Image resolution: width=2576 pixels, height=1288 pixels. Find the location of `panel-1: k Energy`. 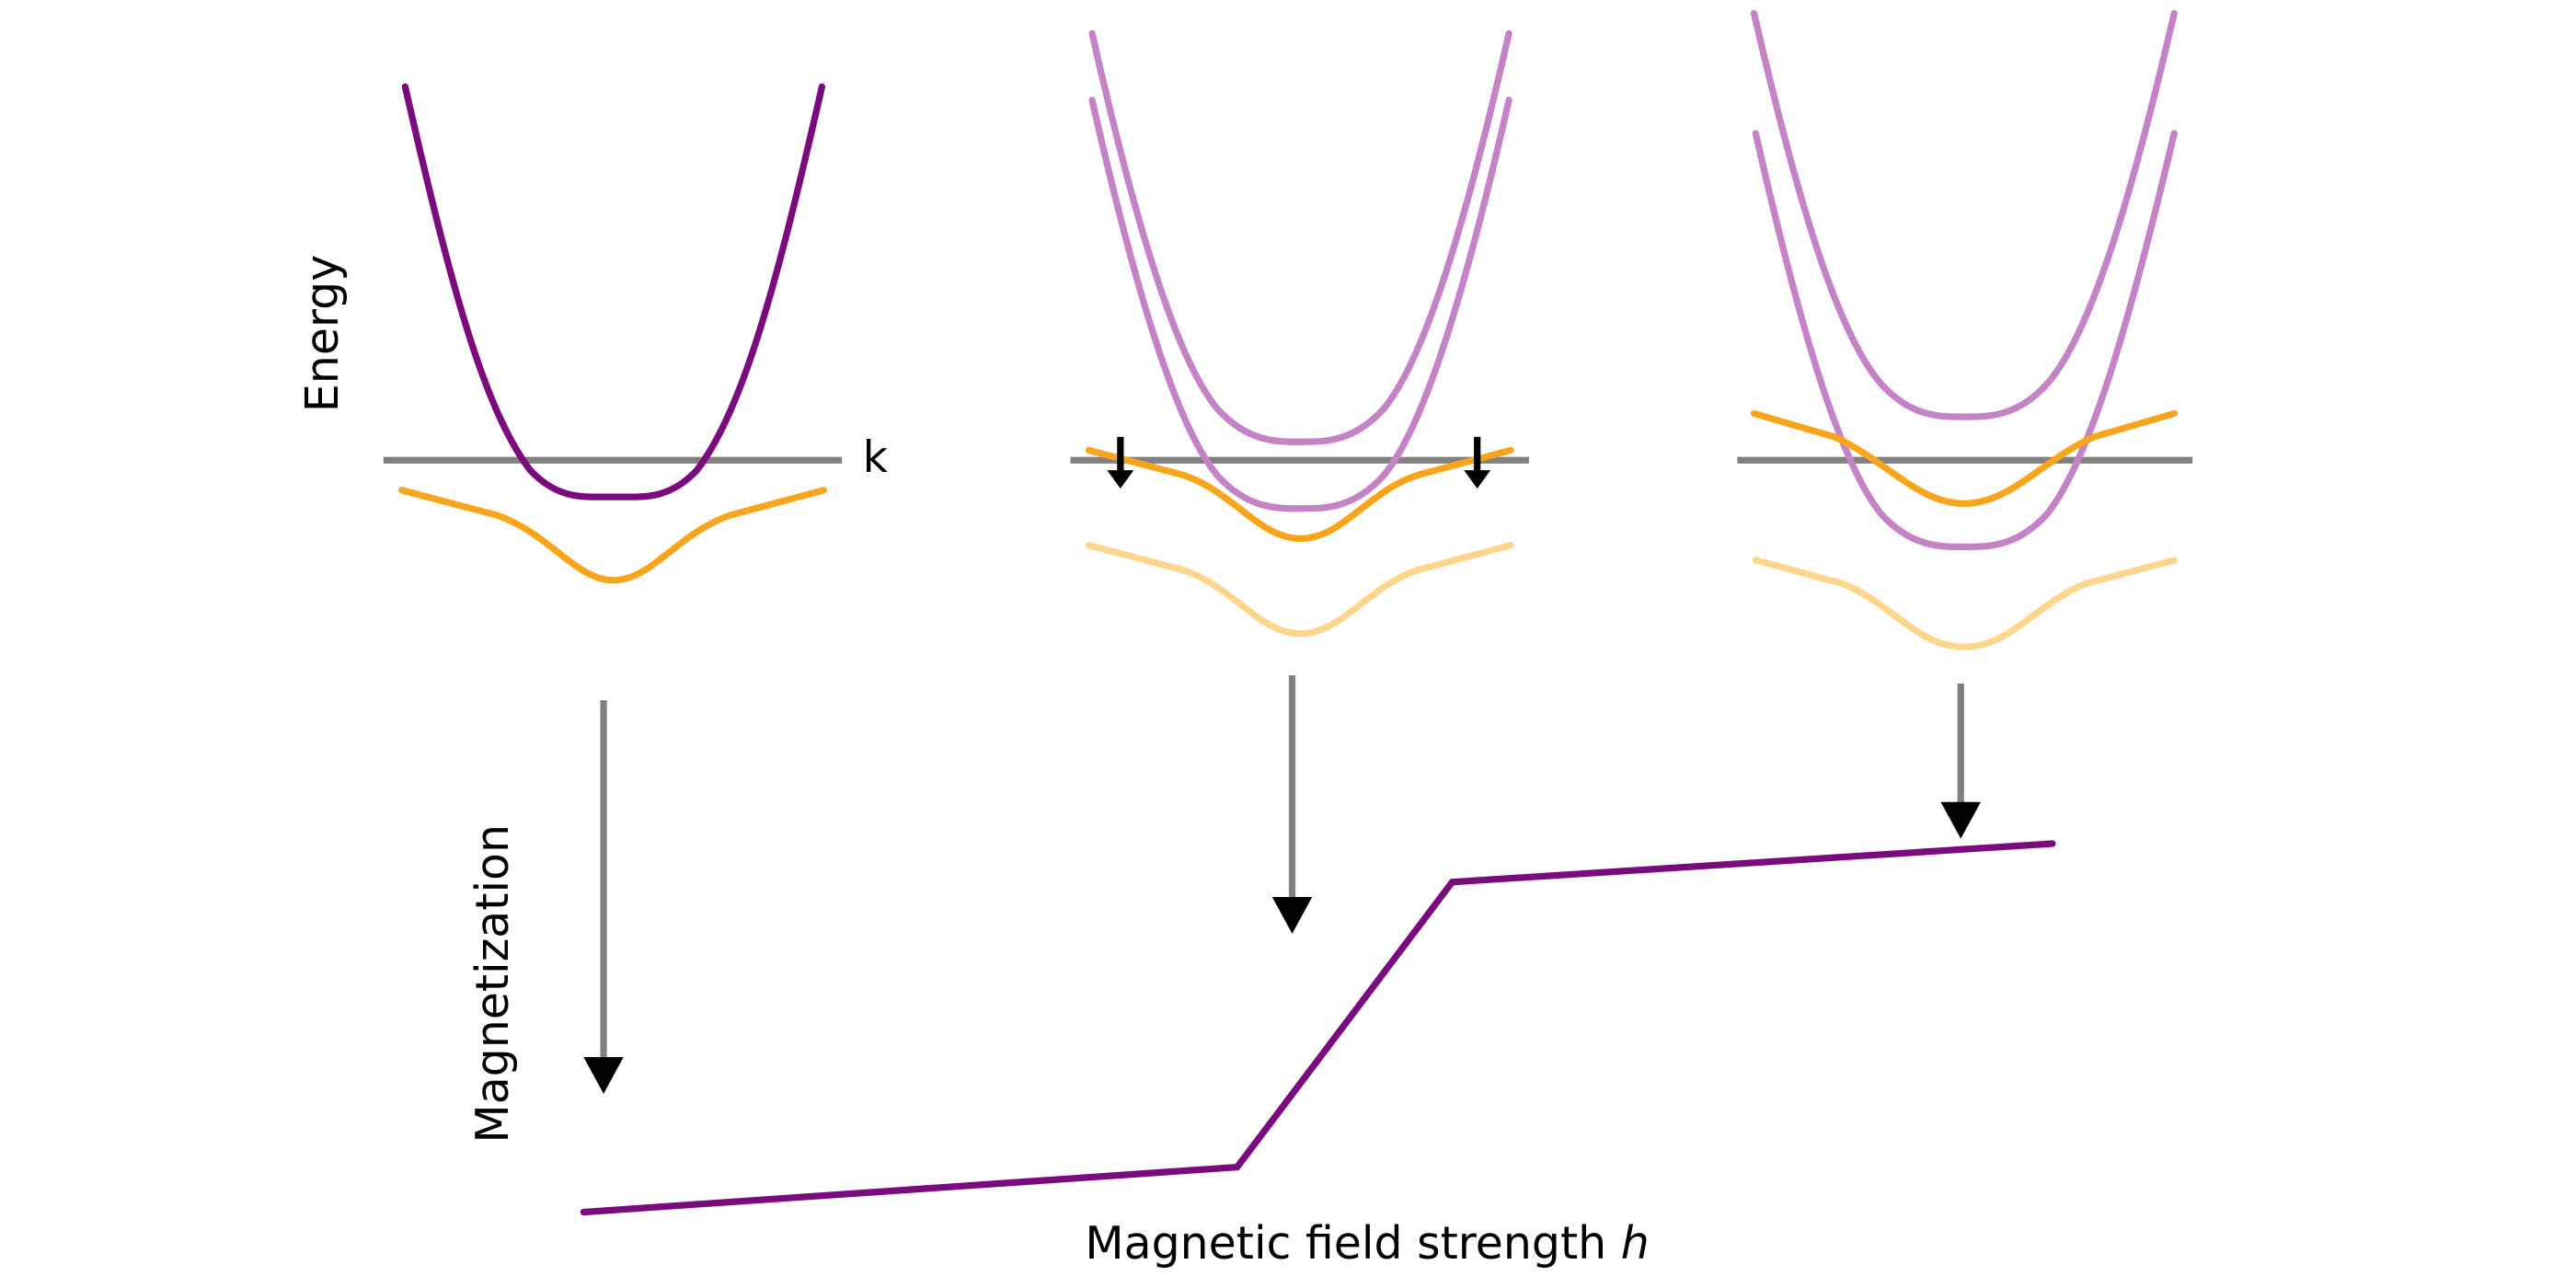

panel-1: k Energy is located at coordinates (592, 333).